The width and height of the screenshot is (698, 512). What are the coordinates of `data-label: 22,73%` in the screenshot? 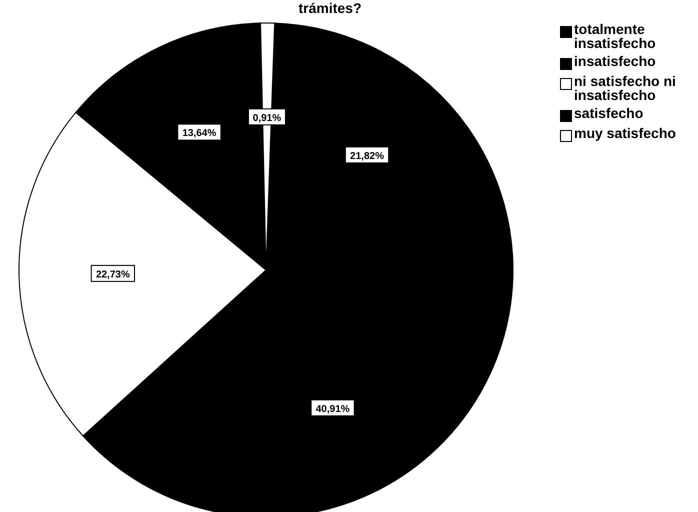 It's located at (113, 274).